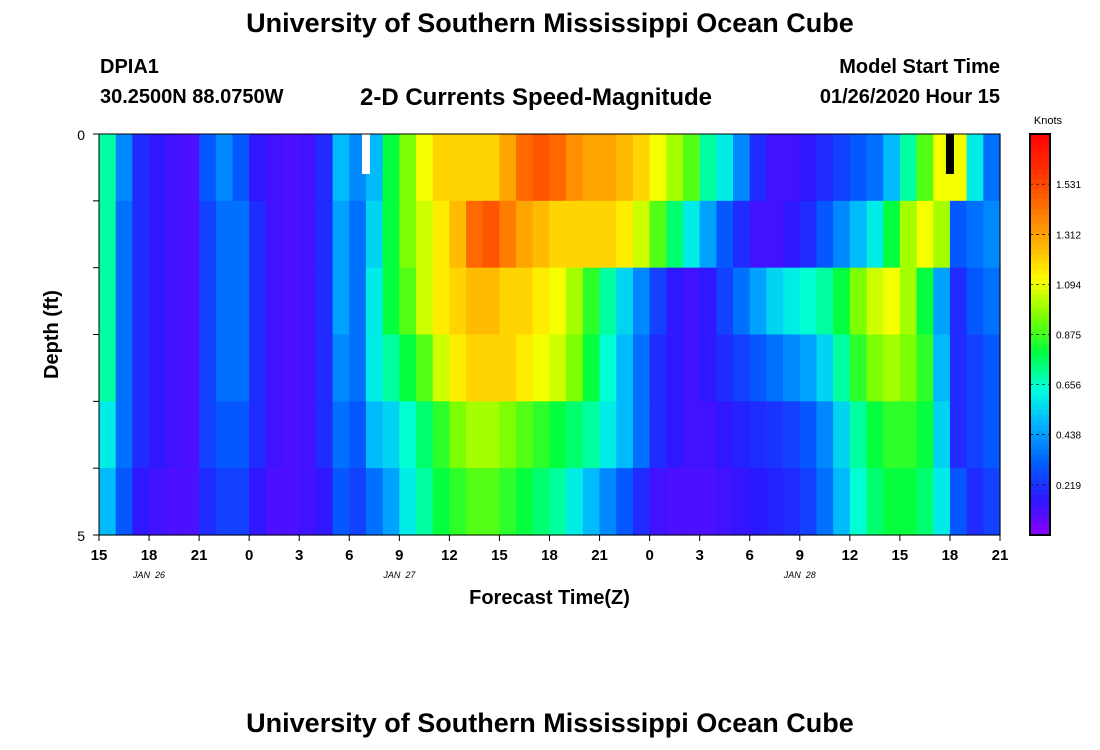 Image resolution: width=1100 pixels, height=750 pixels. Describe the element at coordinates (657, 154) in the screenshot. I see `missing-data-markers` at that location.